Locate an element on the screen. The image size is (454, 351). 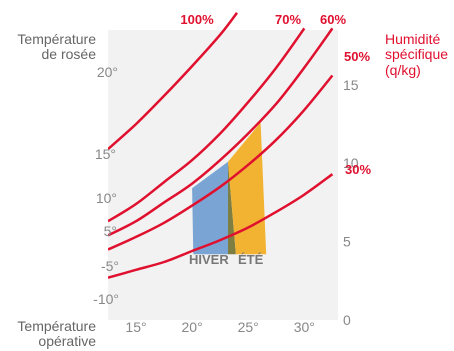
left-tick: 10° is located at coordinates (106, 198).